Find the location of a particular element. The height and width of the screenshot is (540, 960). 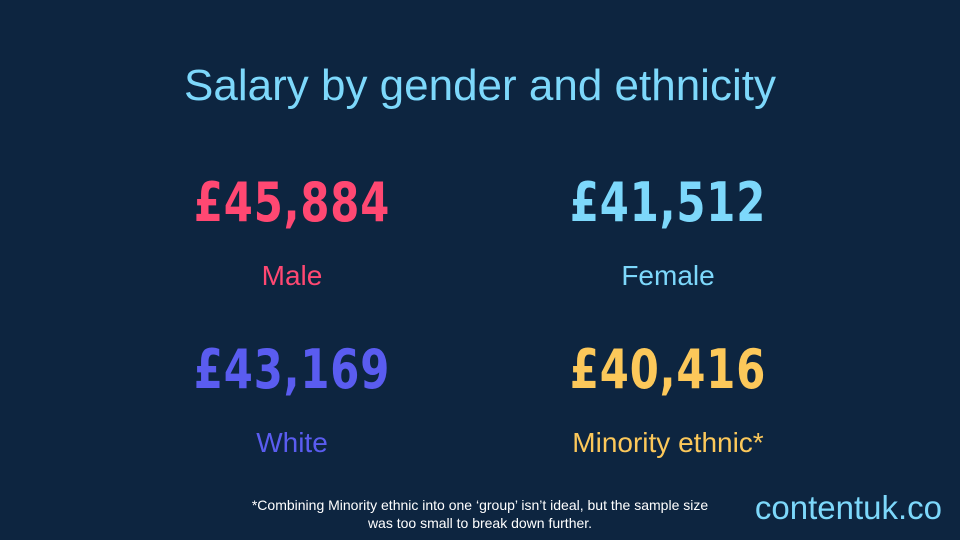

stat-white-value: £43,169 is located at coordinates (292, 369).